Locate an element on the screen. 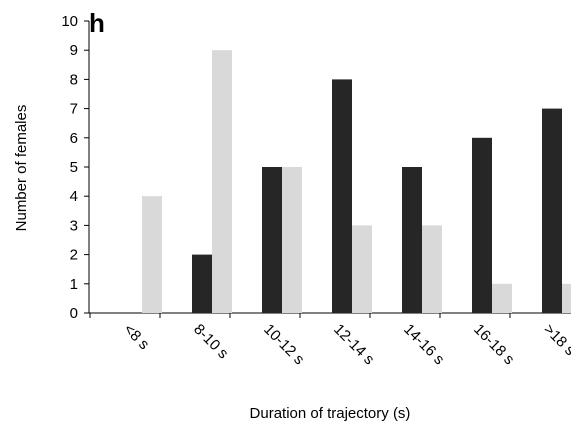 The image size is (571, 429). y-tick-label: 5 is located at coordinates (74, 167).